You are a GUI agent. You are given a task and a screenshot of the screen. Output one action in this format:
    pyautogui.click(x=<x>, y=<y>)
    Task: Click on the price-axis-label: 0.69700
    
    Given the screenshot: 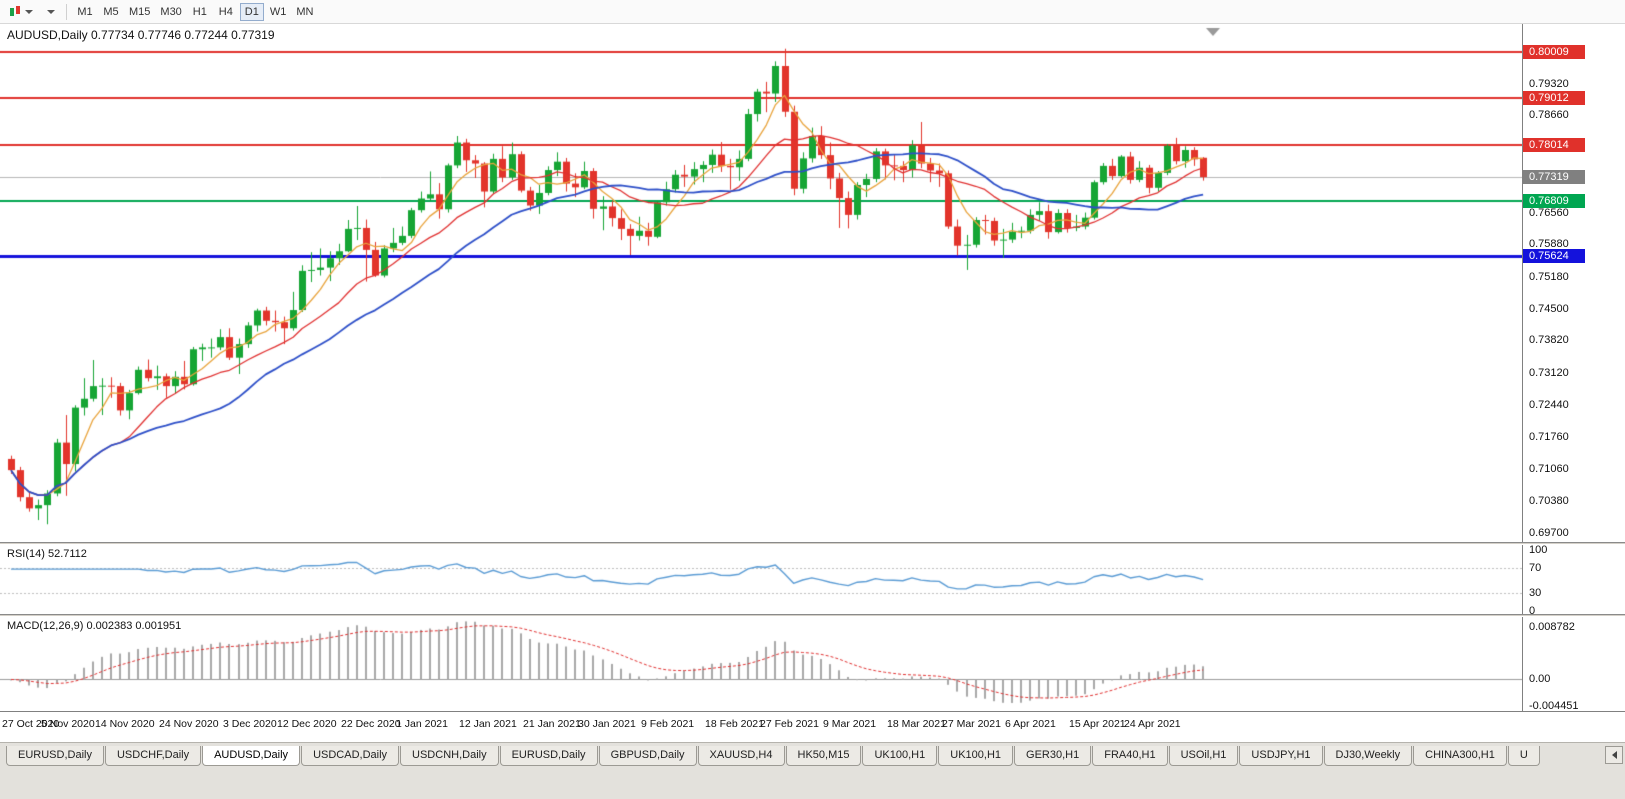 What is the action you would take?
    pyautogui.click(x=1549, y=533)
    